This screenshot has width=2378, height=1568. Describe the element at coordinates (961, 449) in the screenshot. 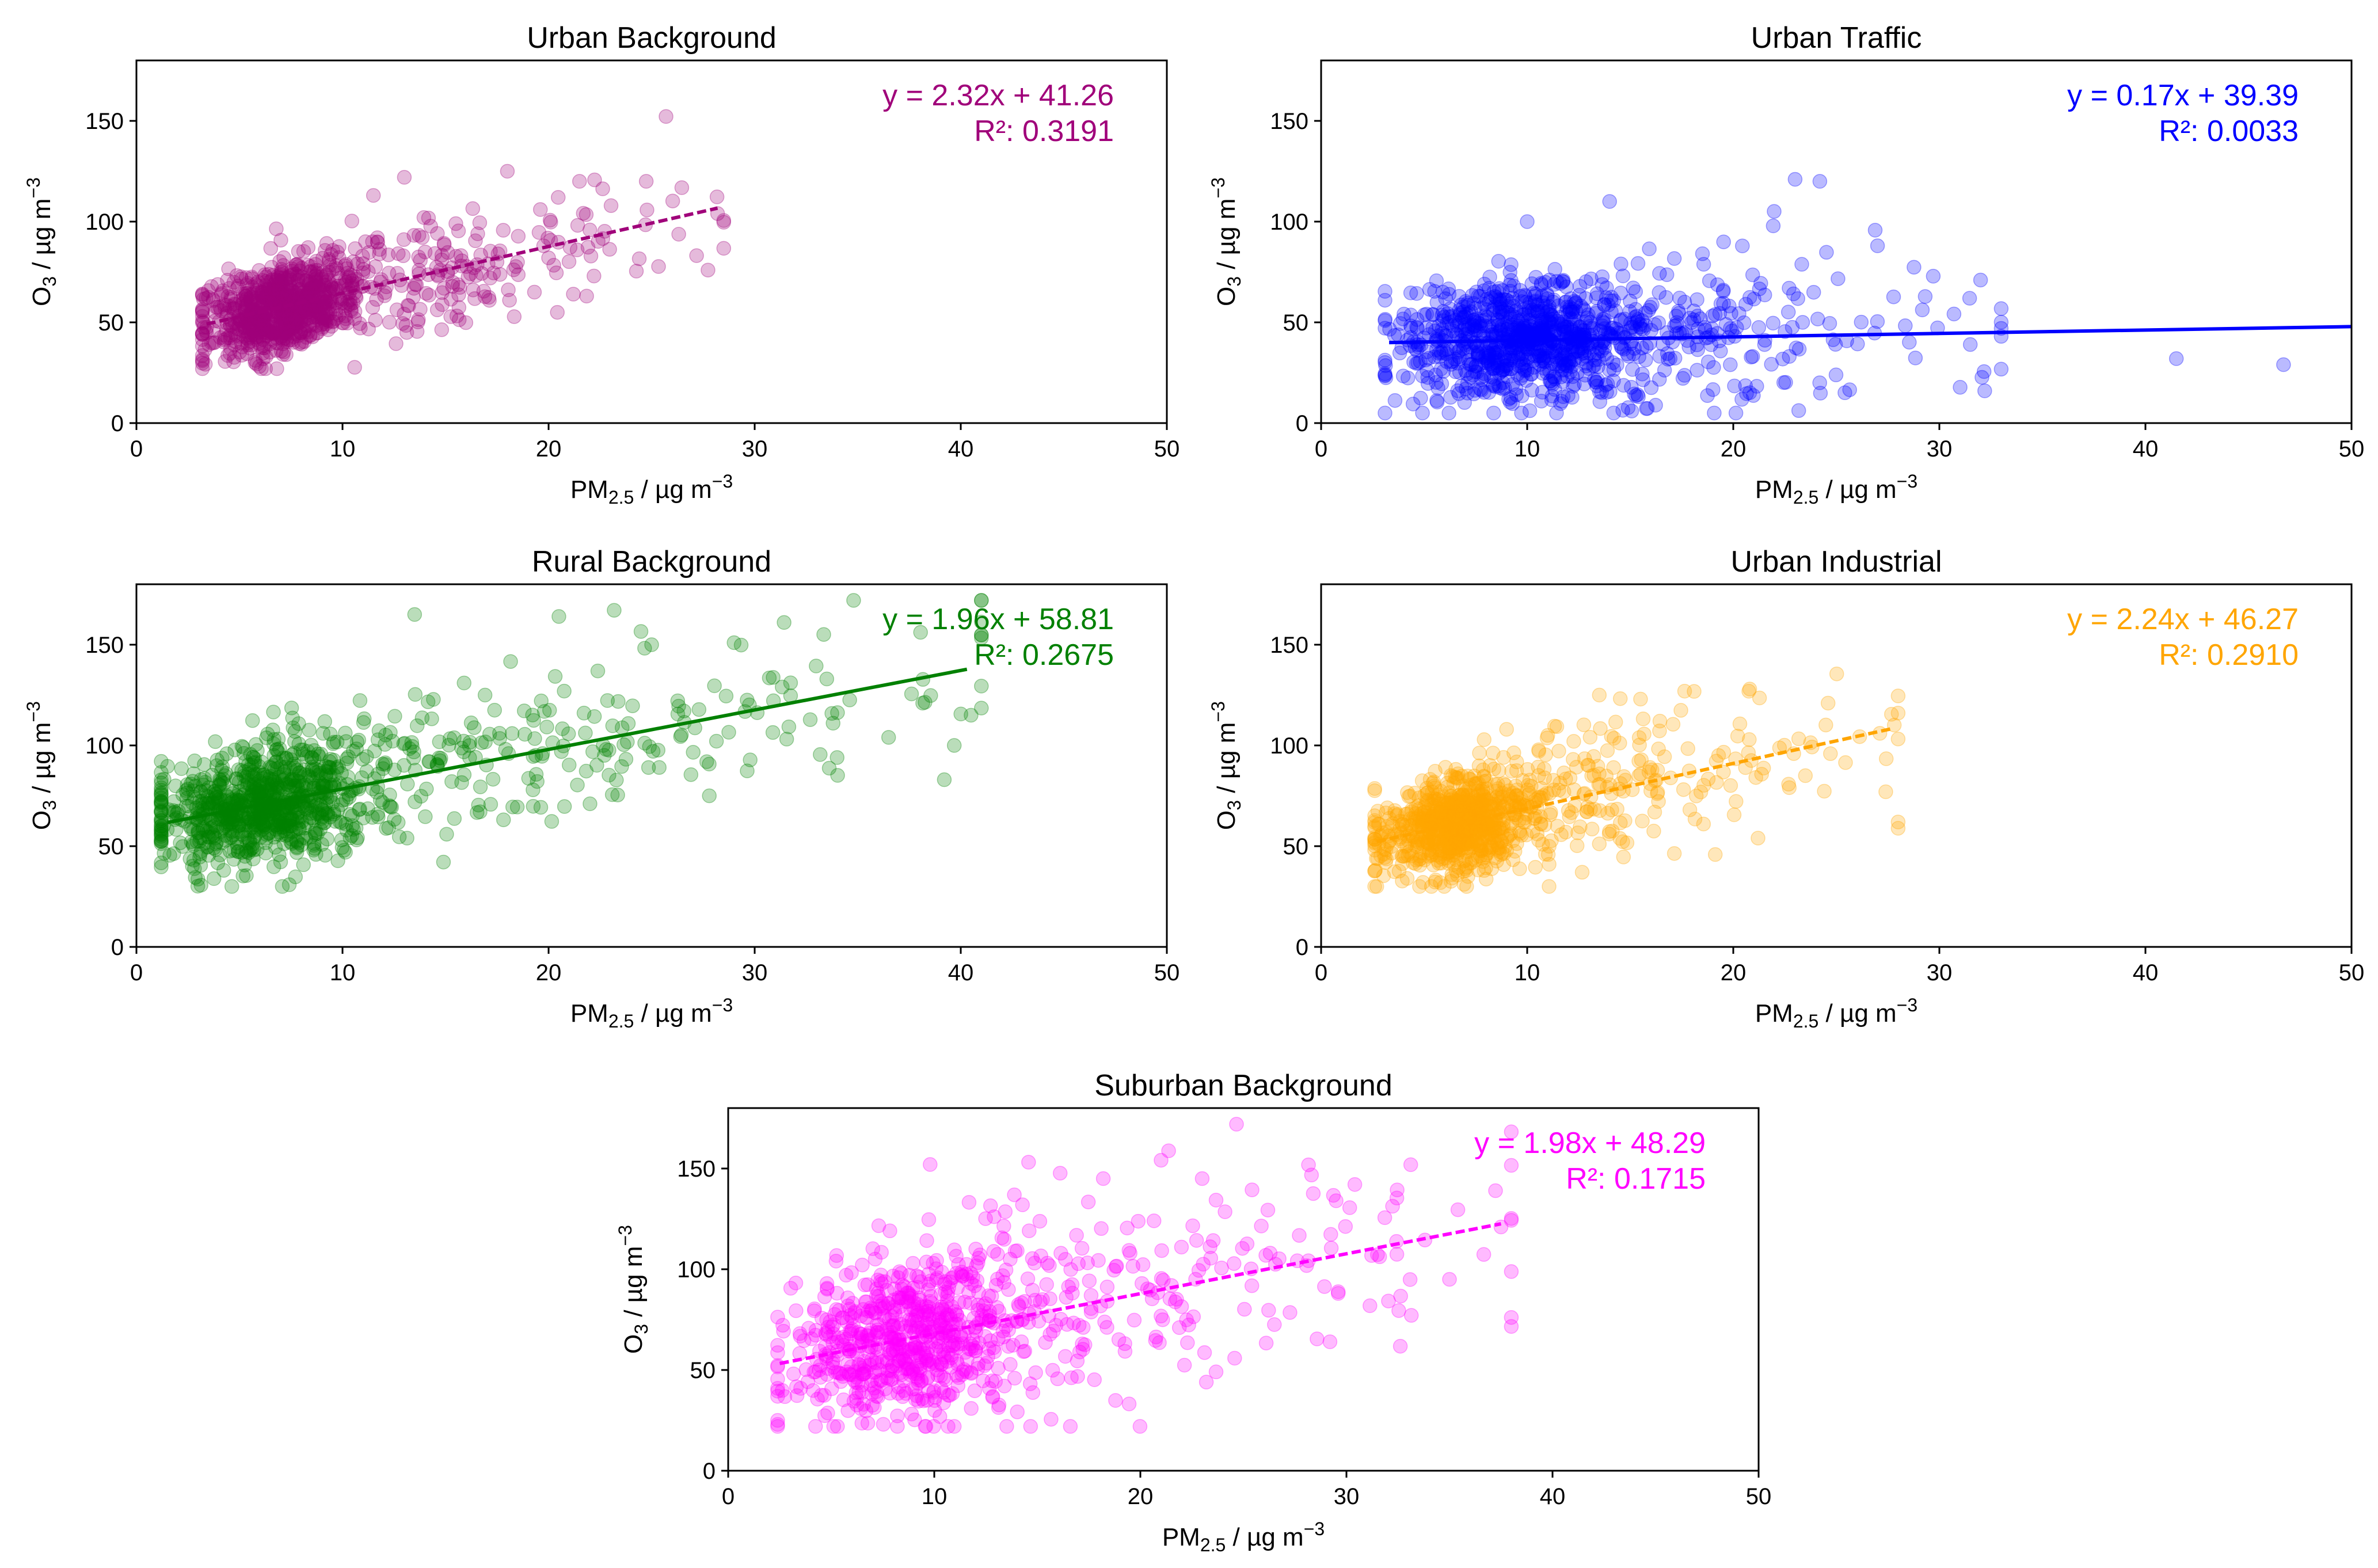

I see `x-tick-label: 40` at that location.